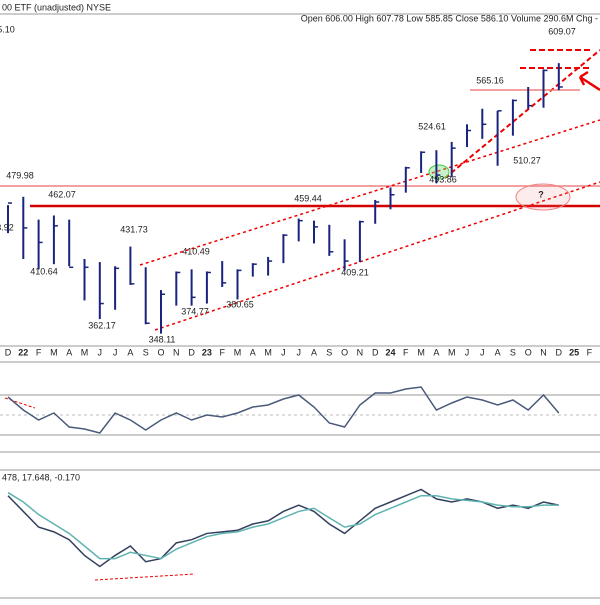 This screenshot has width=600, height=605. What do you see at coordinates (527, 160) in the screenshot?
I see `annotation: 510.27` at bounding box center [527, 160].